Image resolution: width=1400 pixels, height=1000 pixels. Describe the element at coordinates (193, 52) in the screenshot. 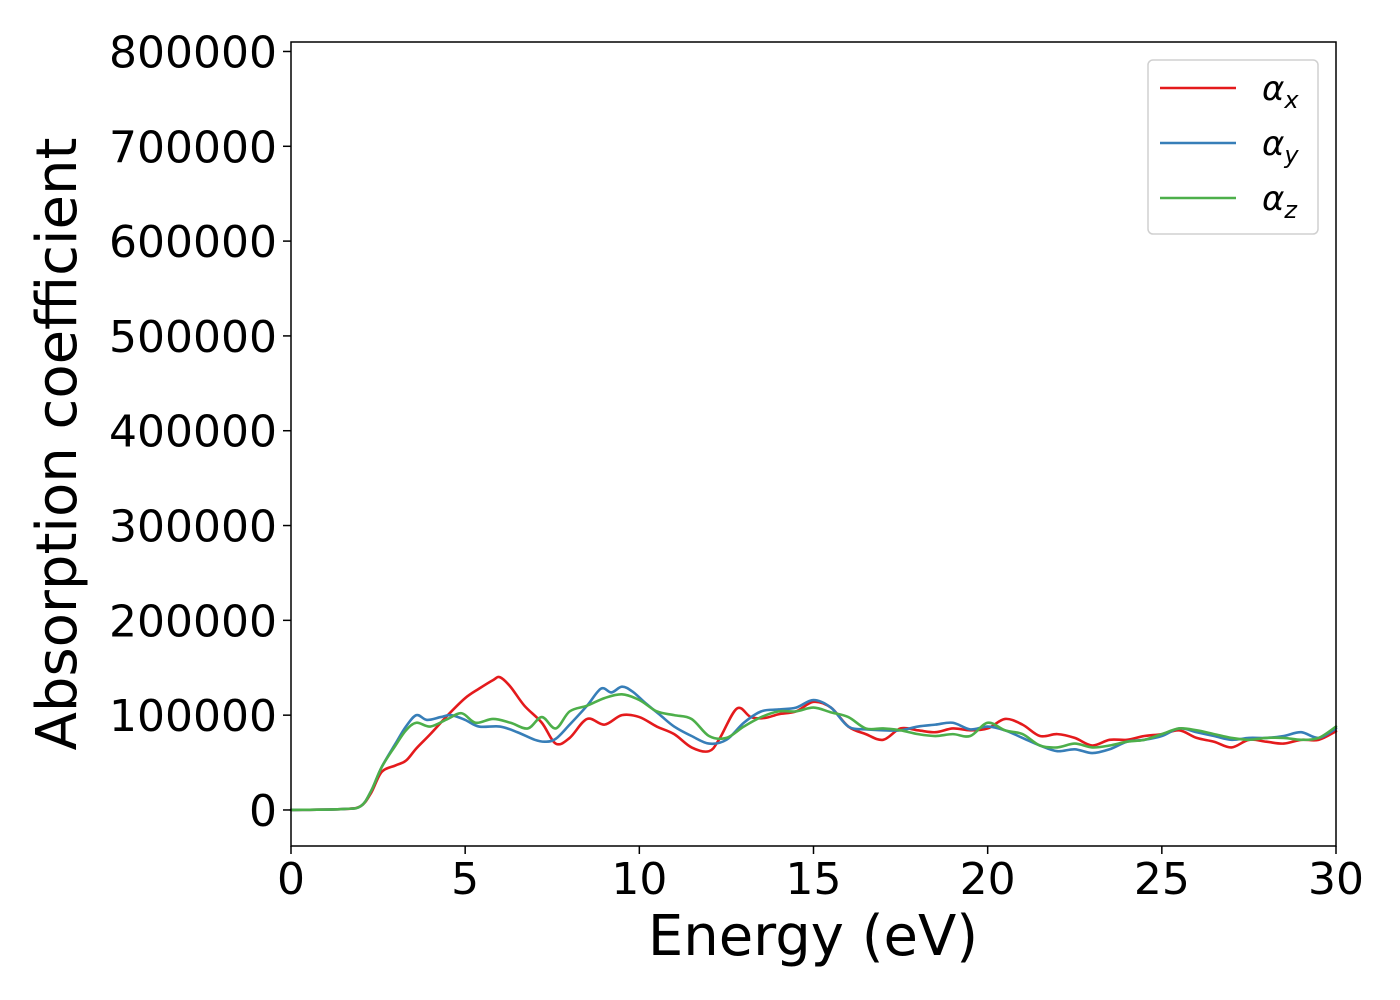

I see `y-tick-label: 800000` at that location.